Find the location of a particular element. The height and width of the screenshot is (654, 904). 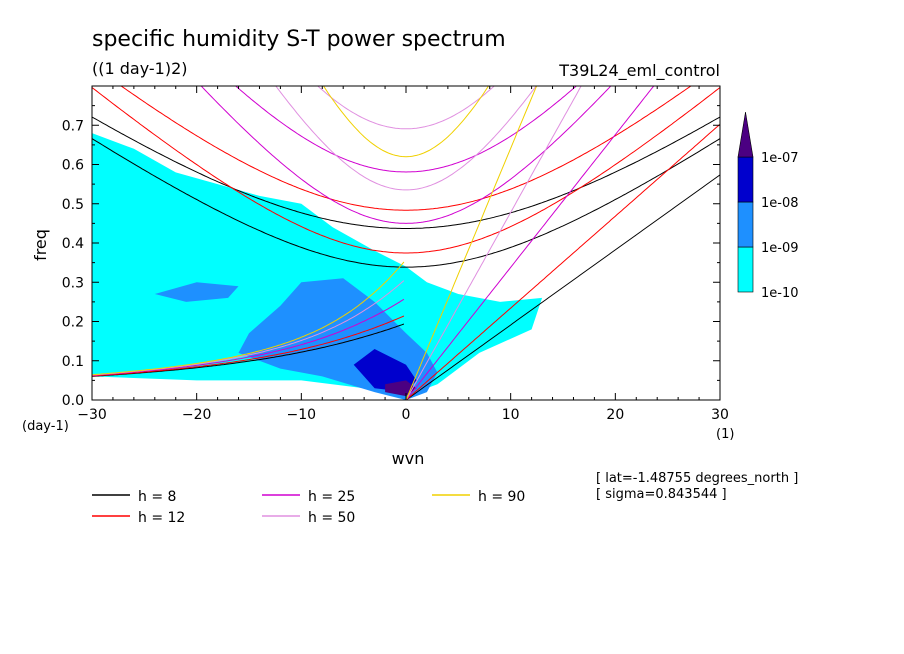

y-unit-label: (day-1) is located at coordinates (45, 426).